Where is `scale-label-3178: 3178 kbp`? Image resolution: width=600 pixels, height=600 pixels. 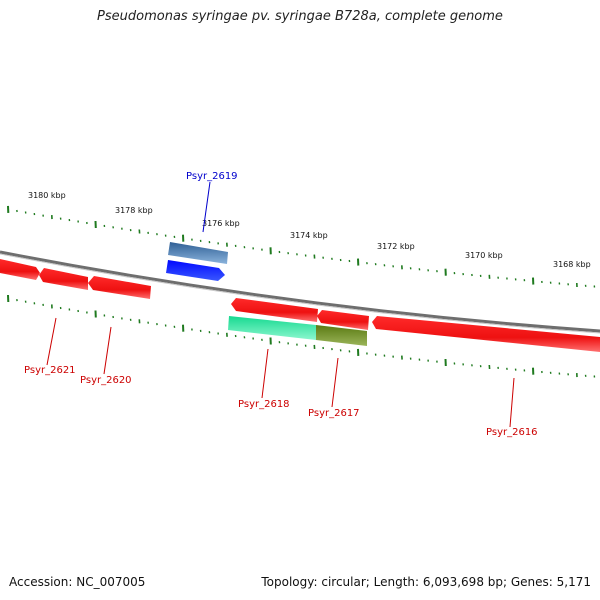
scale-label-3178: 3178 kbp is located at coordinates (134, 210).